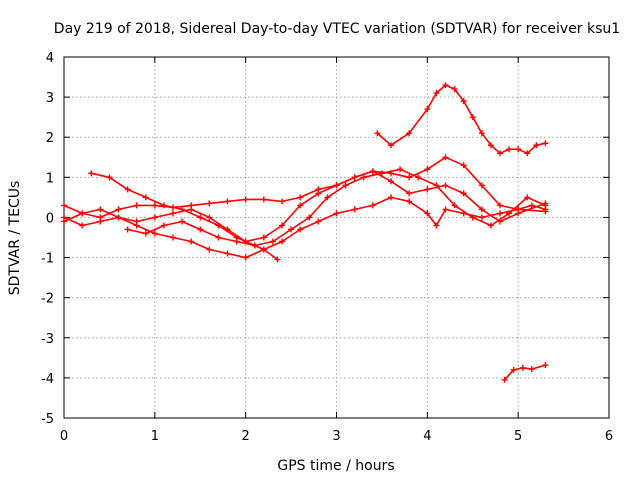 Image resolution: width=640 pixels, height=480 pixels. I want to click on x-tick-label: 3, so click(336, 436).